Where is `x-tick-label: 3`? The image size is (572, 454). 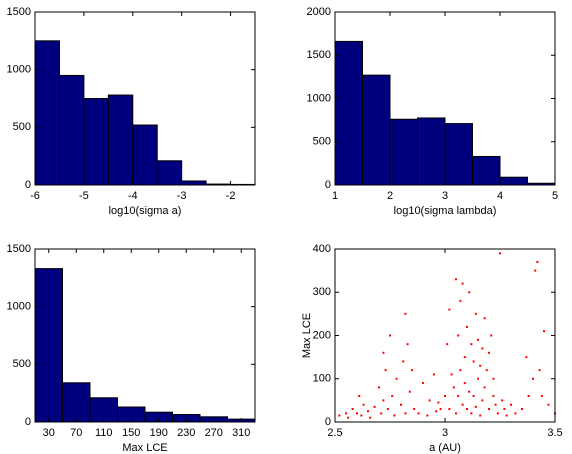 x-tick-label: 3 is located at coordinates (445, 196).